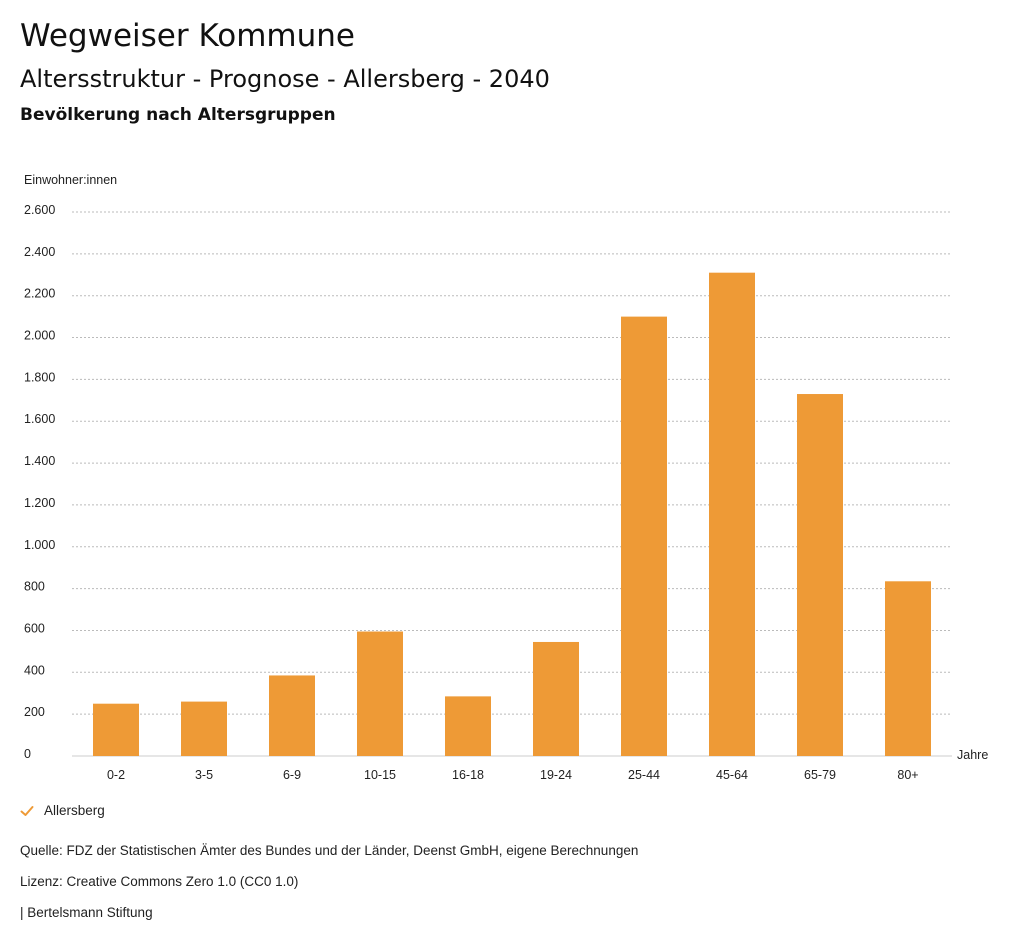  What do you see at coordinates (39, 294) in the screenshot?
I see `y-tick-label: 2.200` at bounding box center [39, 294].